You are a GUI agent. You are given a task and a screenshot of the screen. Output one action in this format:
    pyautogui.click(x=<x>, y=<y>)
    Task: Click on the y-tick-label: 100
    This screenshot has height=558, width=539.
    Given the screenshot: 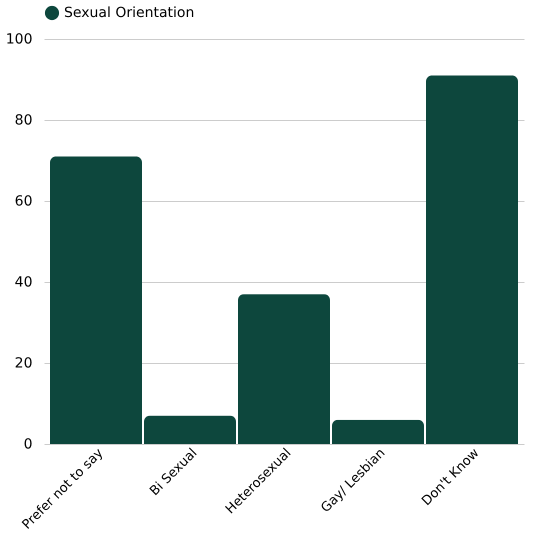 What is the action you would take?
    pyautogui.click(x=19, y=40)
    